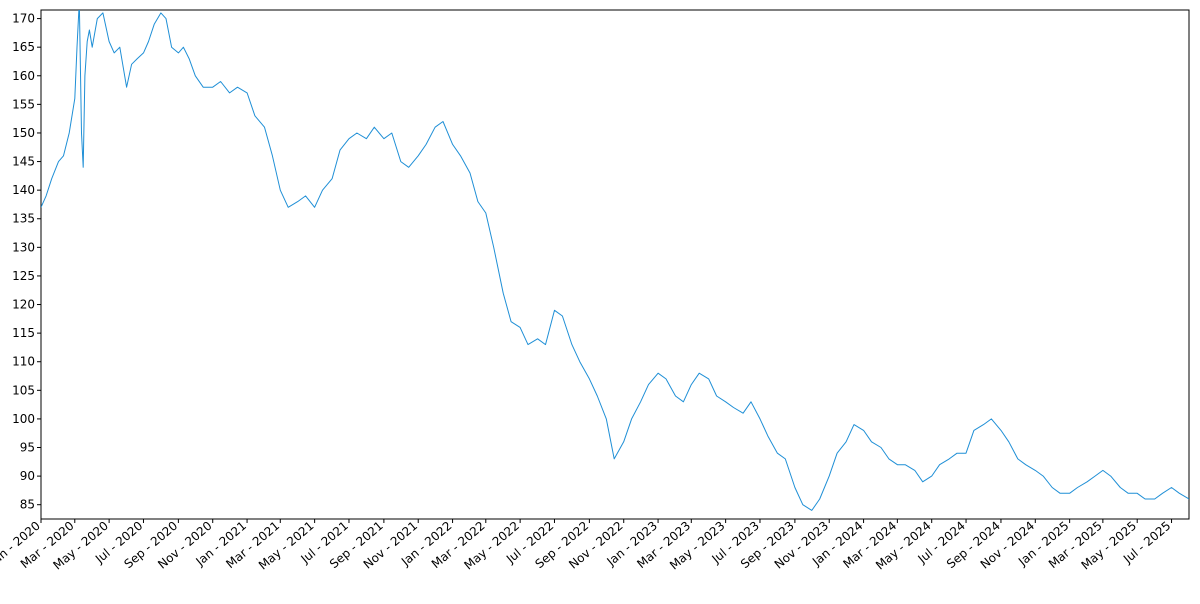  What do you see at coordinates (23, 305) in the screenshot?
I see `y-tick-label: 120` at bounding box center [23, 305].